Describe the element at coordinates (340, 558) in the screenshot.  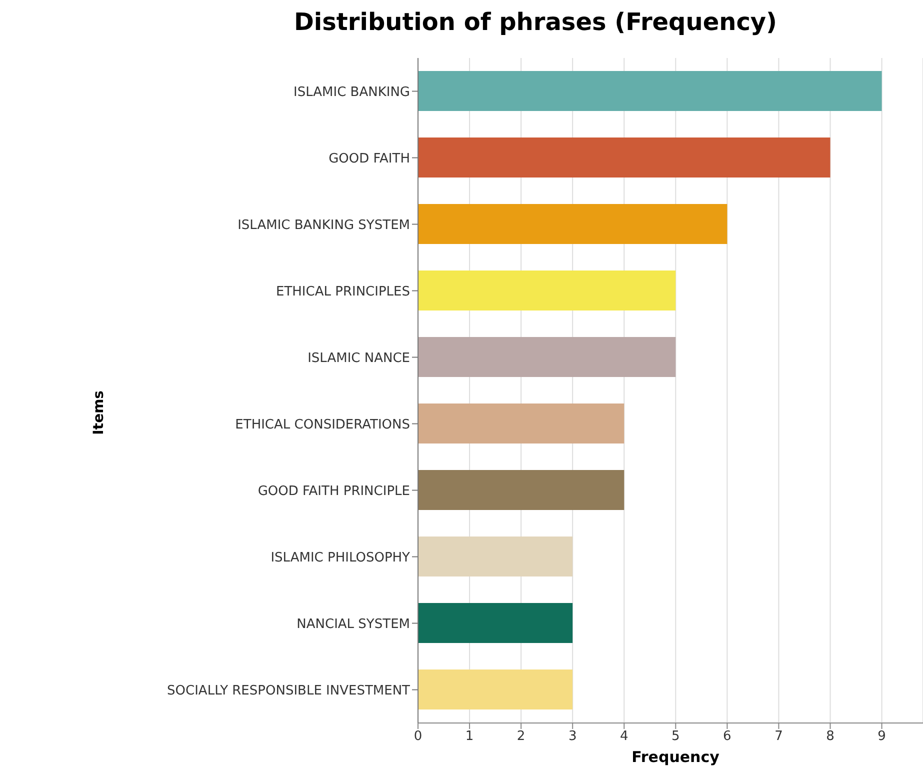
I see `y-tick-label: ISLAMIC PHILOSOPHY` at that location.